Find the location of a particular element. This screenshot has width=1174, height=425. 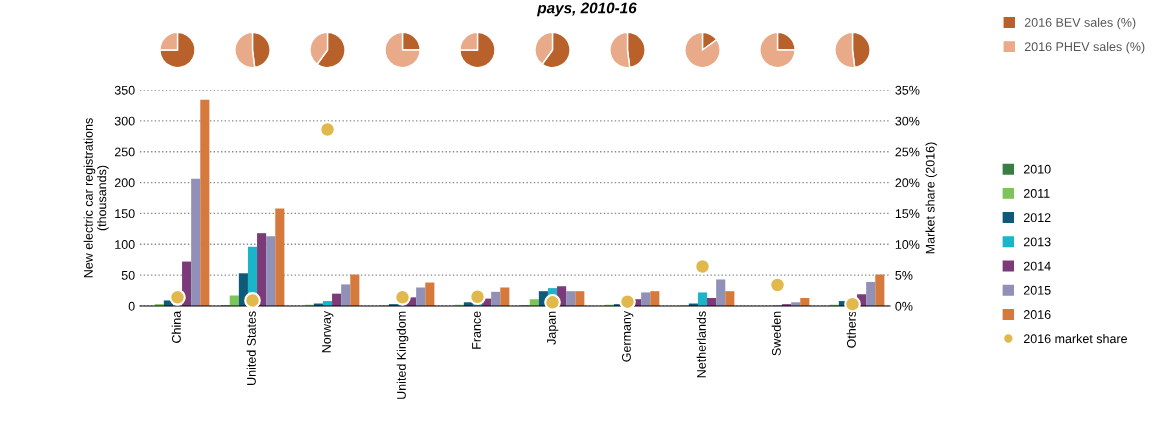

legend-label: 2015 is located at coordinates (1037, 290).